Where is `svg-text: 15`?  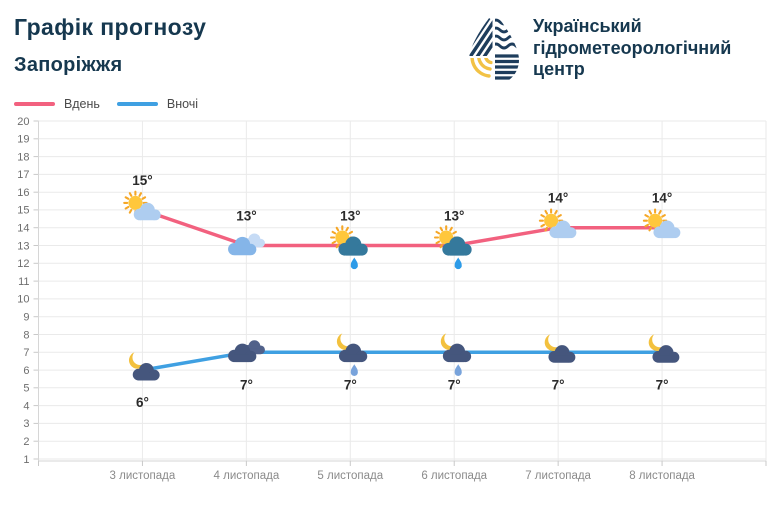 svg-text: 15 is located at coordinates (23, 211).